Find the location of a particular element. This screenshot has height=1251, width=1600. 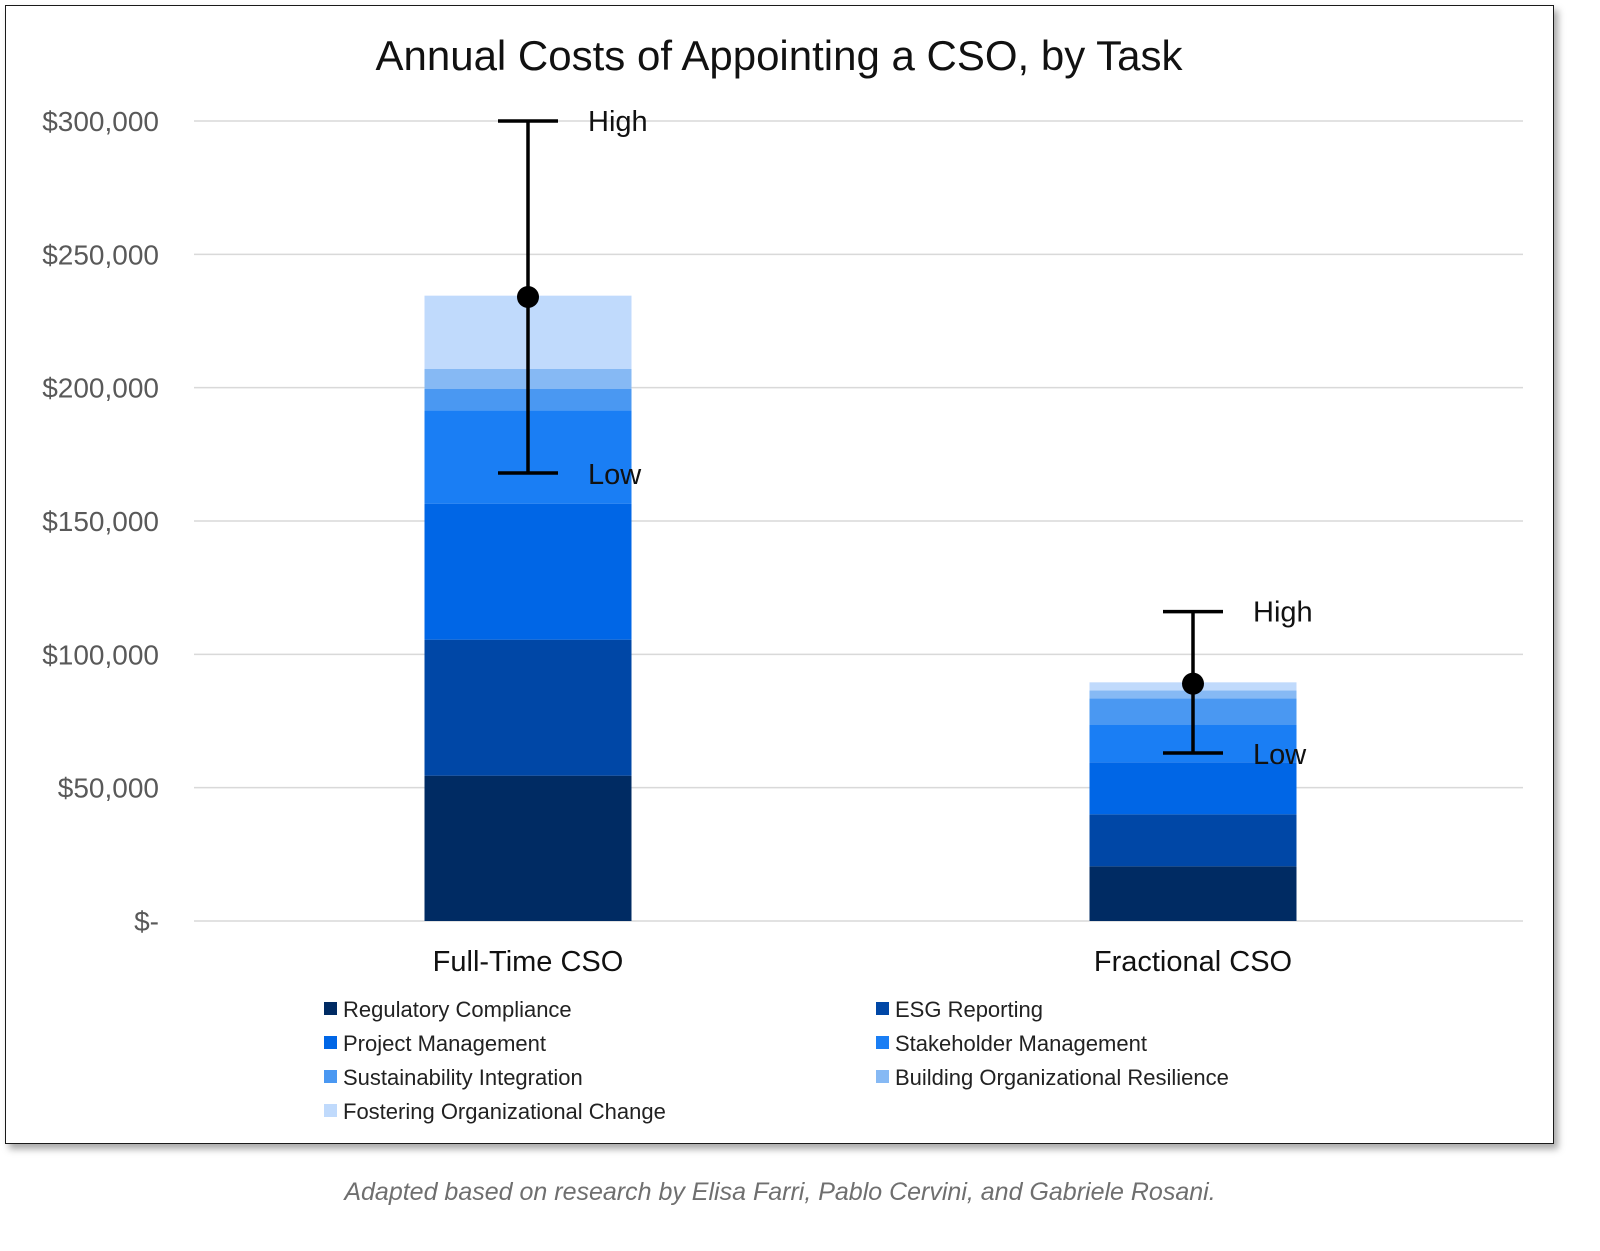

category-label: Full-Time CSO is located at coordinates (528, 962).